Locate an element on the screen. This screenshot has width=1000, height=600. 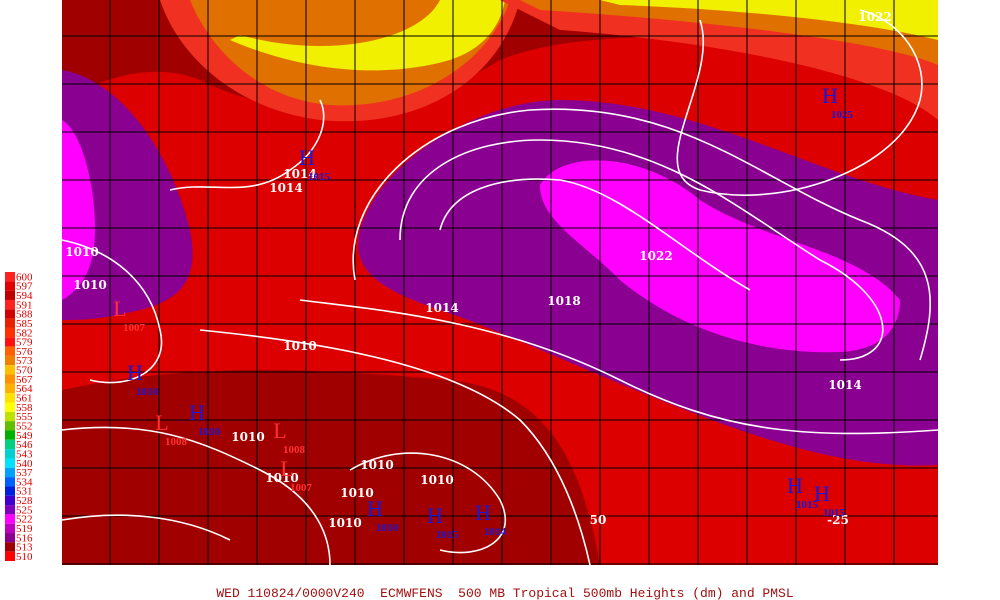
isobar-label: 1018 is located at coordinates (563, 301).